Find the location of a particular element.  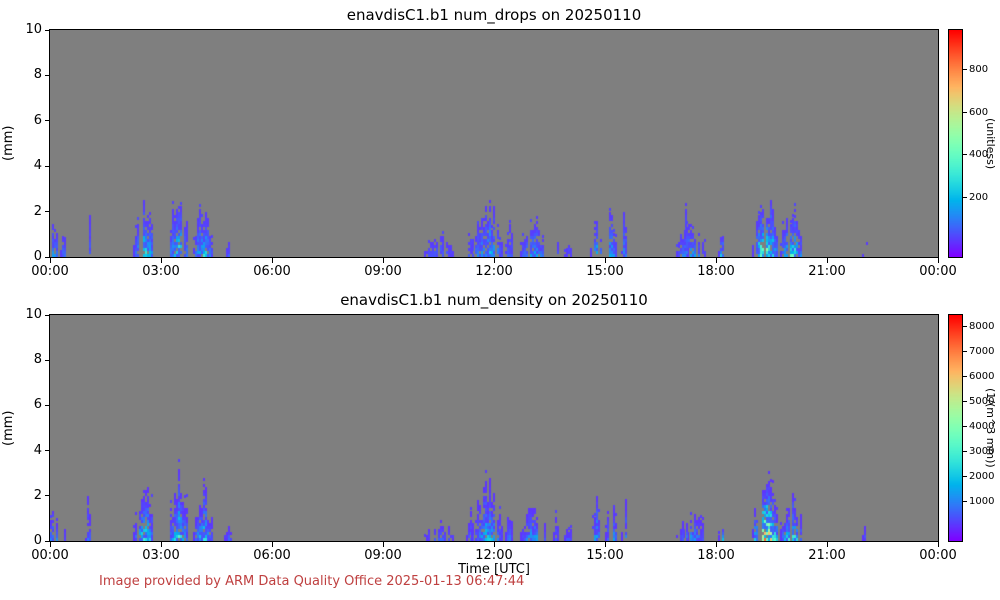

colorbar-tick-label: 4000 is located at coordinates (982, 426).